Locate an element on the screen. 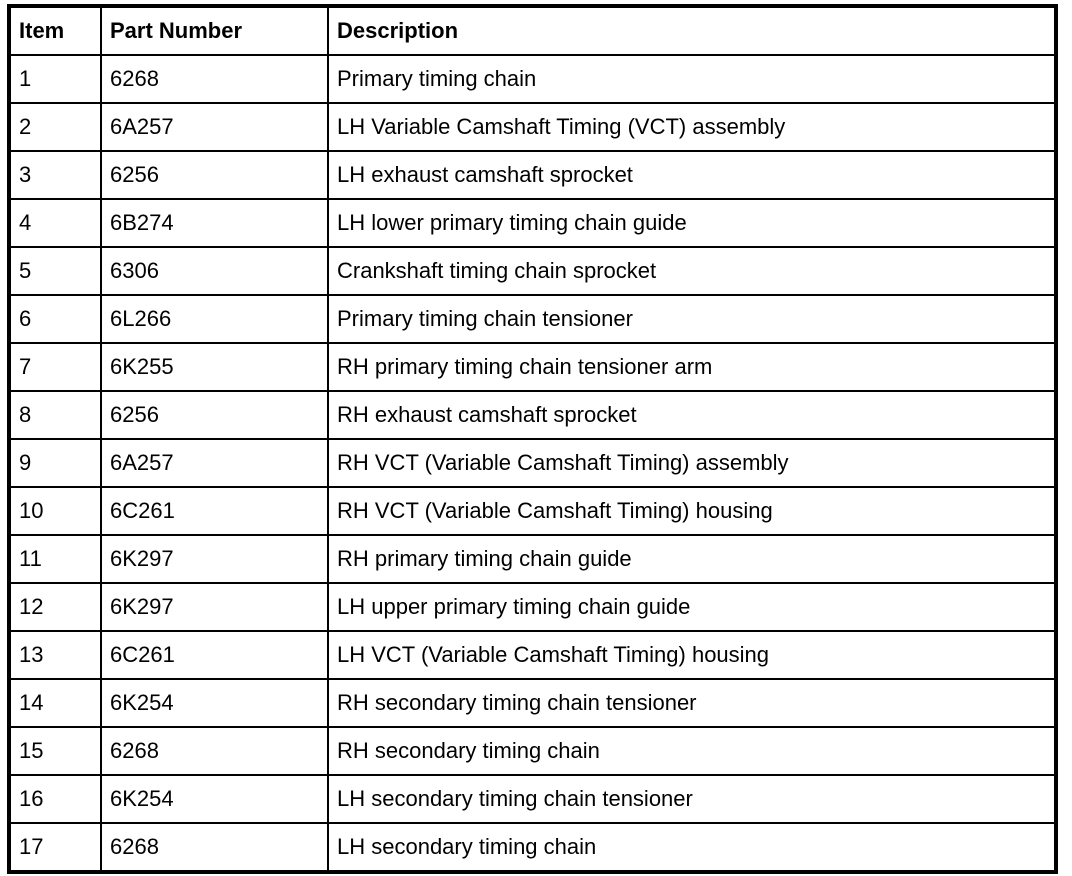  table-row: 11 6K297 RH primary timing chain guide is located at coordinates (532, 559).